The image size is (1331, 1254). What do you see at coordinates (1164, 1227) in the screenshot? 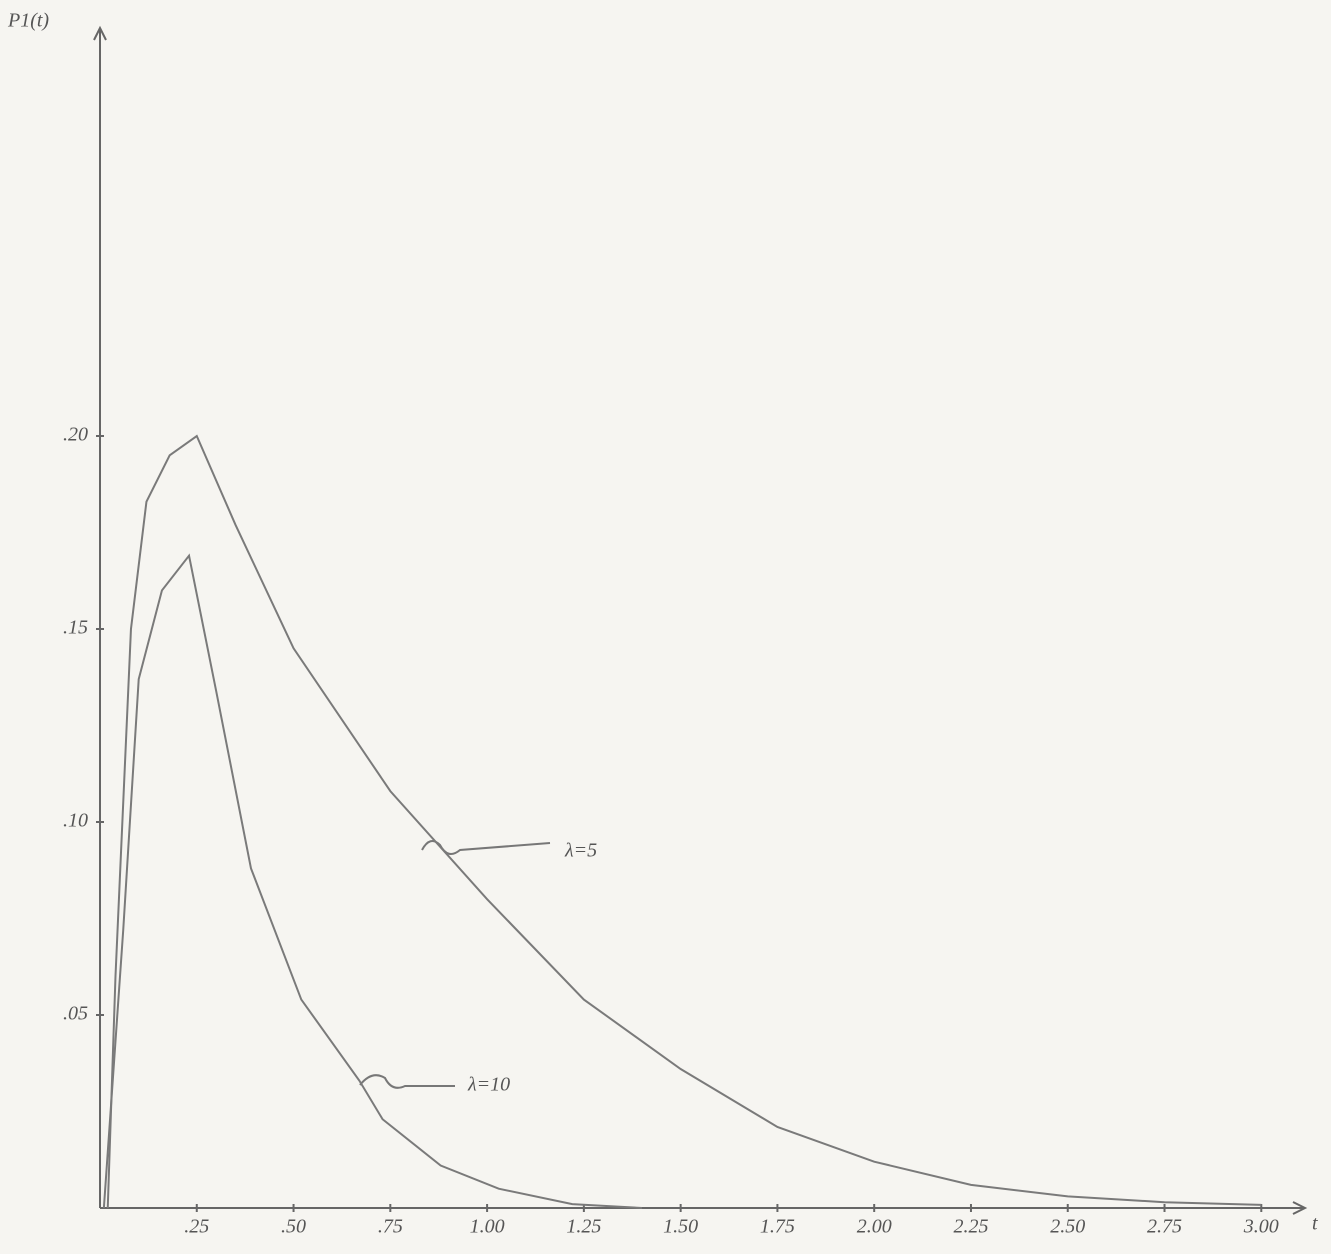
I see `x-tick-label: 2.75` at bounding box center [1164, 1227].